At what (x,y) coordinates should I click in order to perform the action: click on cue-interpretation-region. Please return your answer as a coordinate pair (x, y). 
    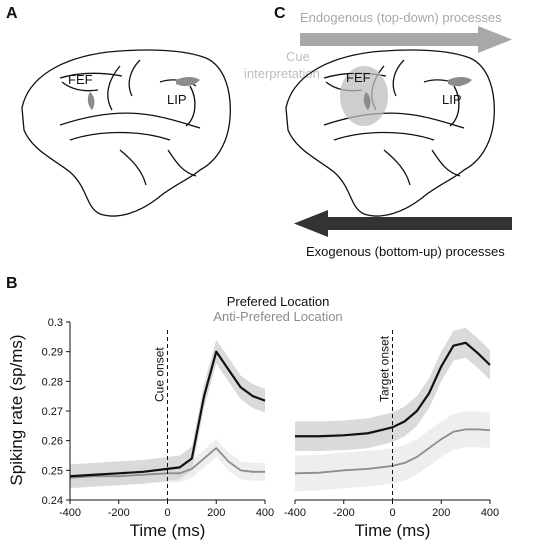
    Looking at the image, I should click on (364, 96).